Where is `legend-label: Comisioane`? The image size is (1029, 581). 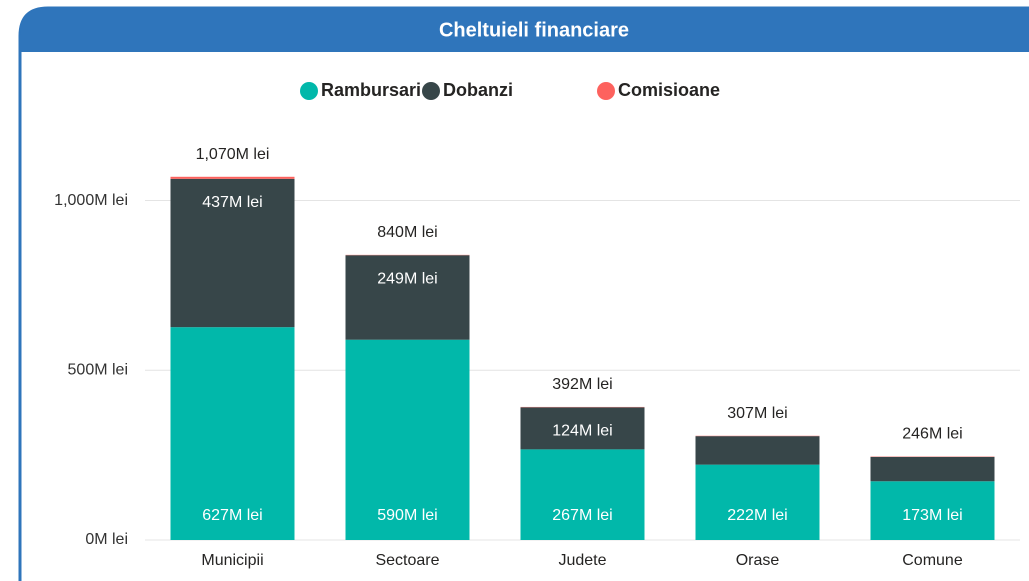
legend-label: Comisioane is located at coordinates (669, 90).